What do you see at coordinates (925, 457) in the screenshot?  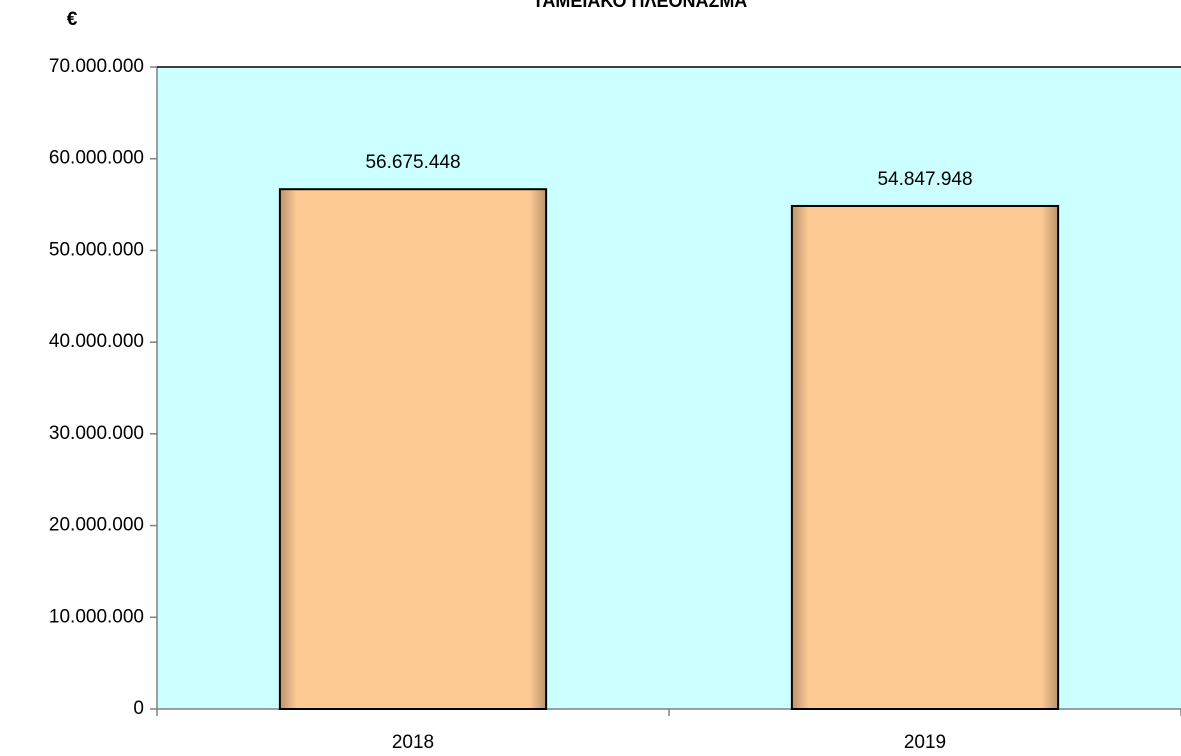 I see `bar-shade` at bounding box center [925, 457].